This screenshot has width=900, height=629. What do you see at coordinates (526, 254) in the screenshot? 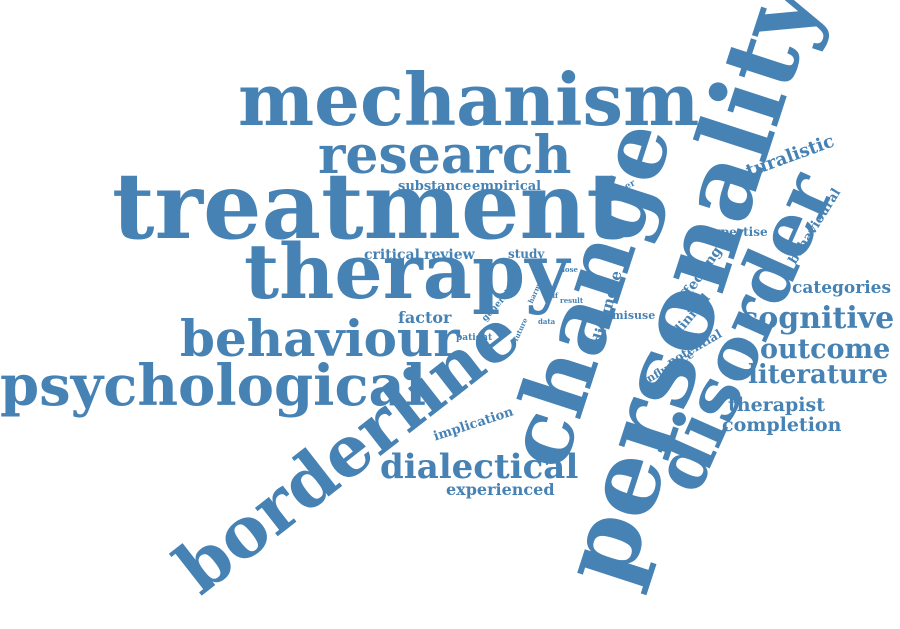
I see `word-study: study` at bounding box center [526, 254].